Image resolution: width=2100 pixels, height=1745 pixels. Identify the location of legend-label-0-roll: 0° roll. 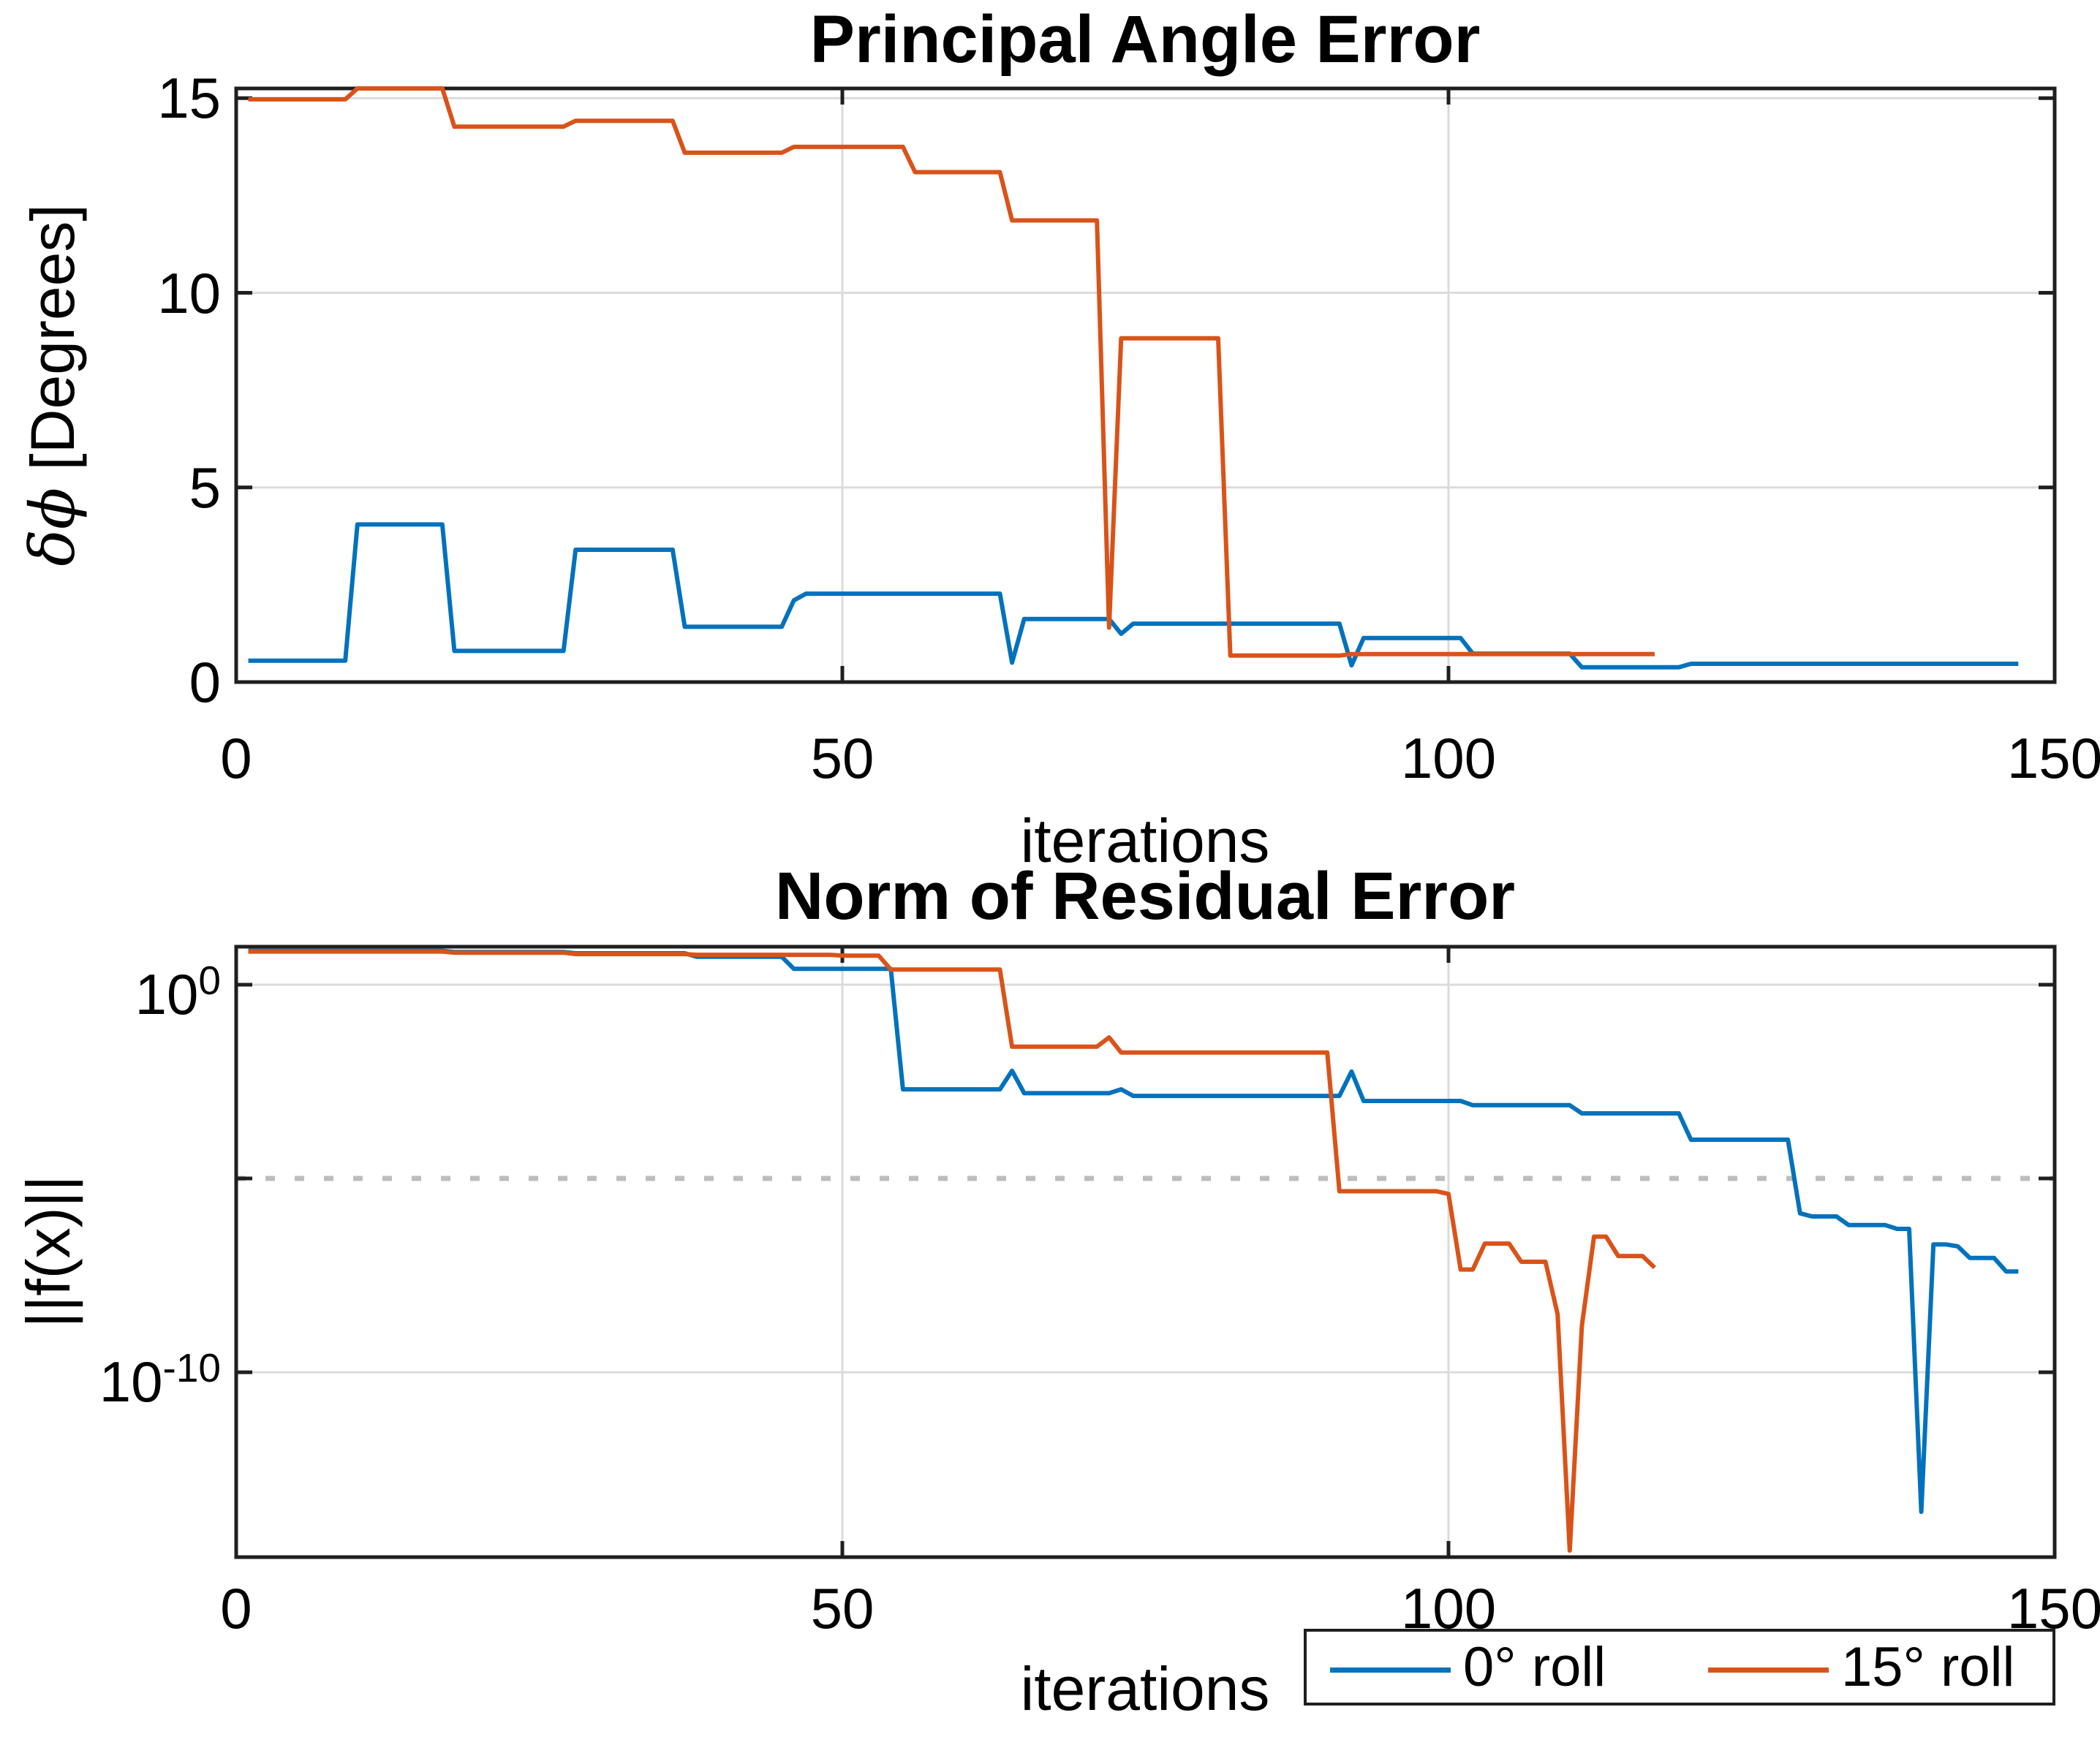
(1534, 1667).